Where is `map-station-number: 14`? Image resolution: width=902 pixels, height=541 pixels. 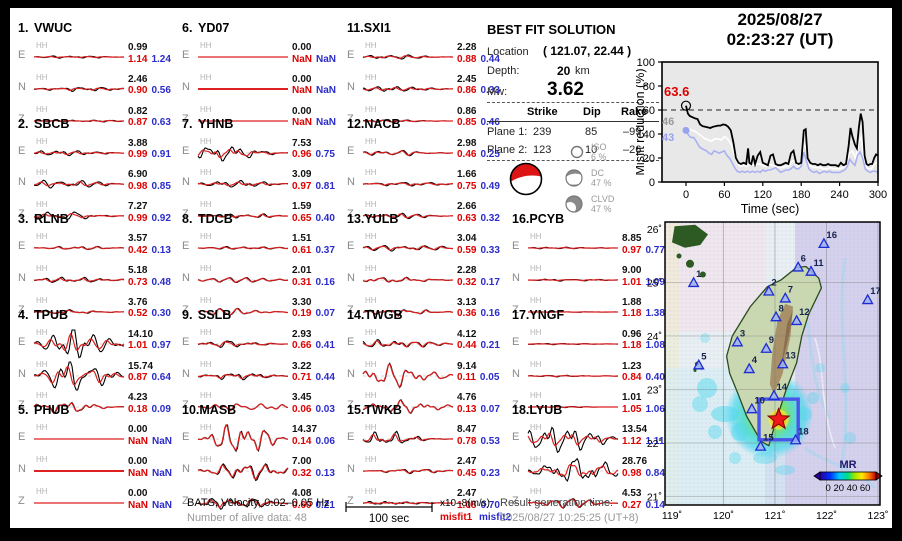
map-station-number: 14 is located at coordinates (781, 387).